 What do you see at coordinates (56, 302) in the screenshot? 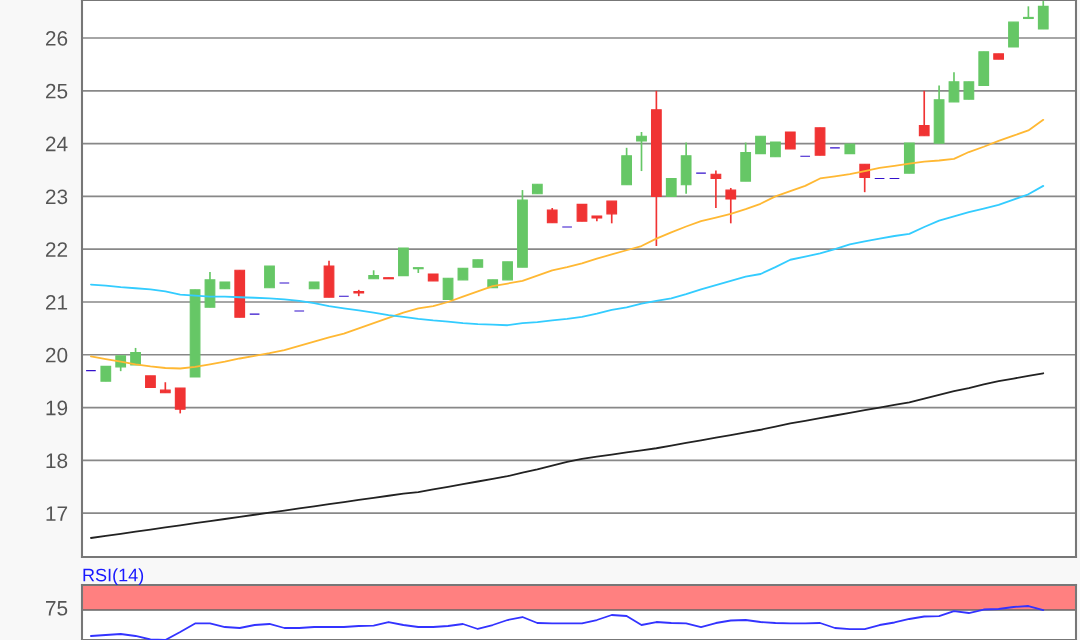
I see `y-tick-label: 21` at bounding box center [56, 302].